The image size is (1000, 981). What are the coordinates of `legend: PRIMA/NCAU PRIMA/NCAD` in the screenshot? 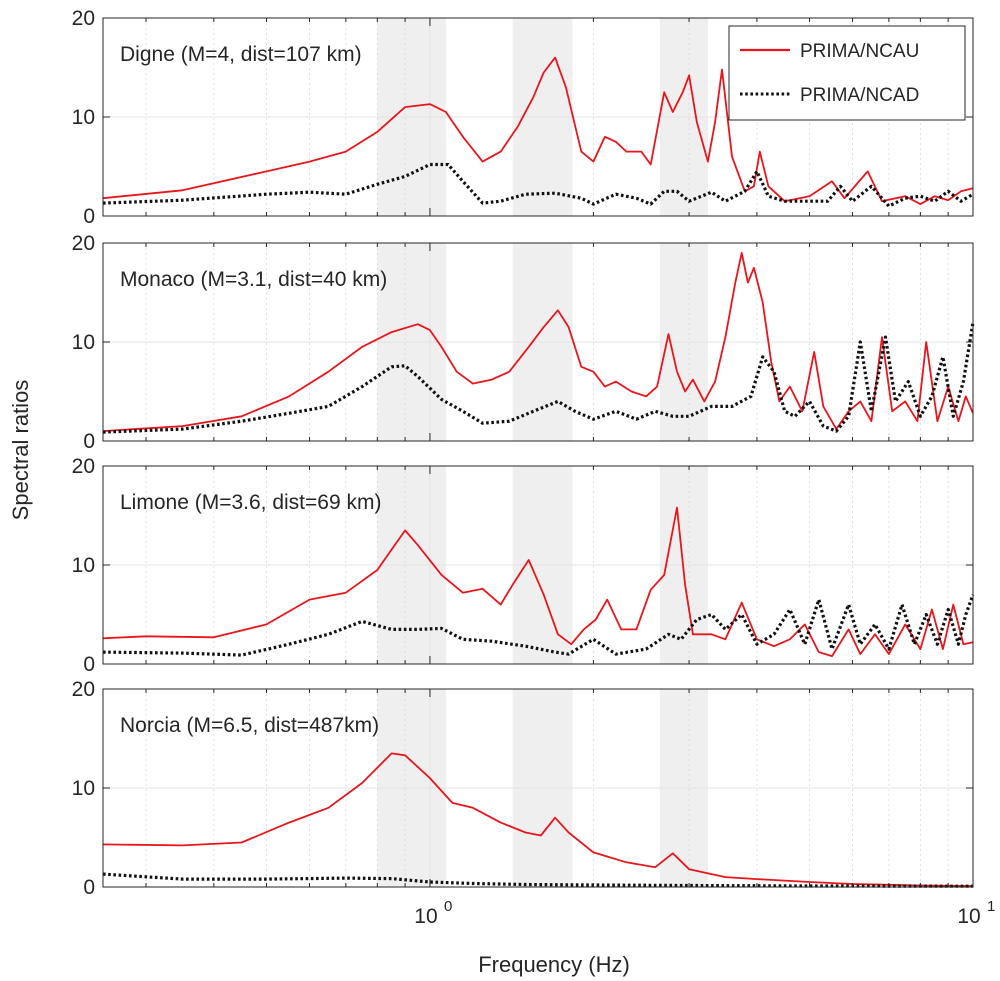 It's located at (847, 73).